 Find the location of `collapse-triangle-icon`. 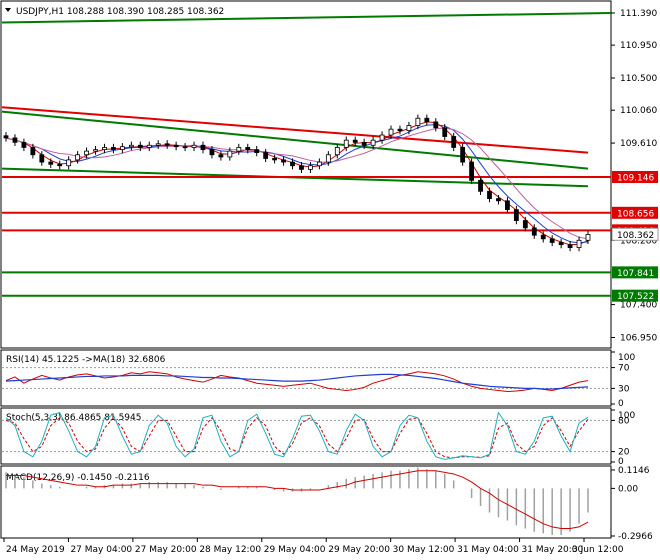

collapse-triangle-icon is located at coordinates (8, 10).